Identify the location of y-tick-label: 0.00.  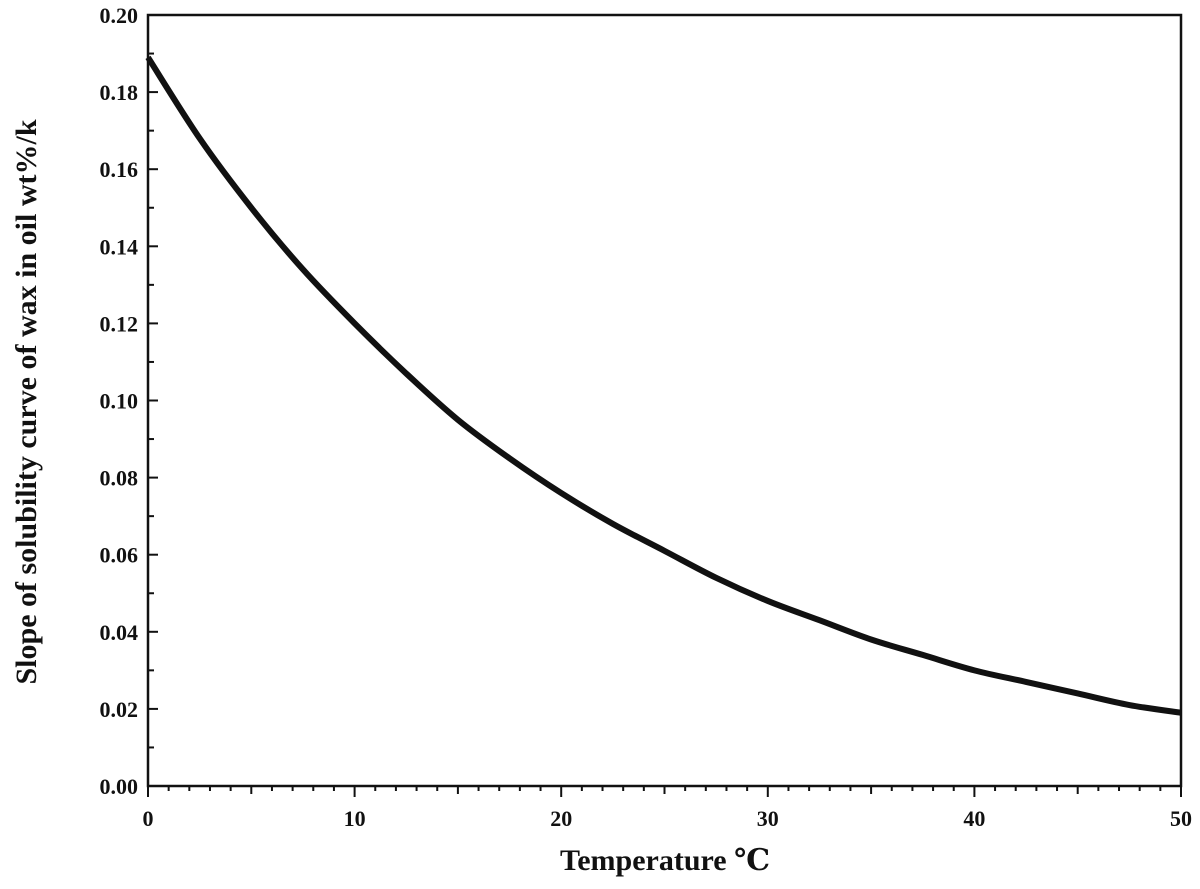
(119, 786).